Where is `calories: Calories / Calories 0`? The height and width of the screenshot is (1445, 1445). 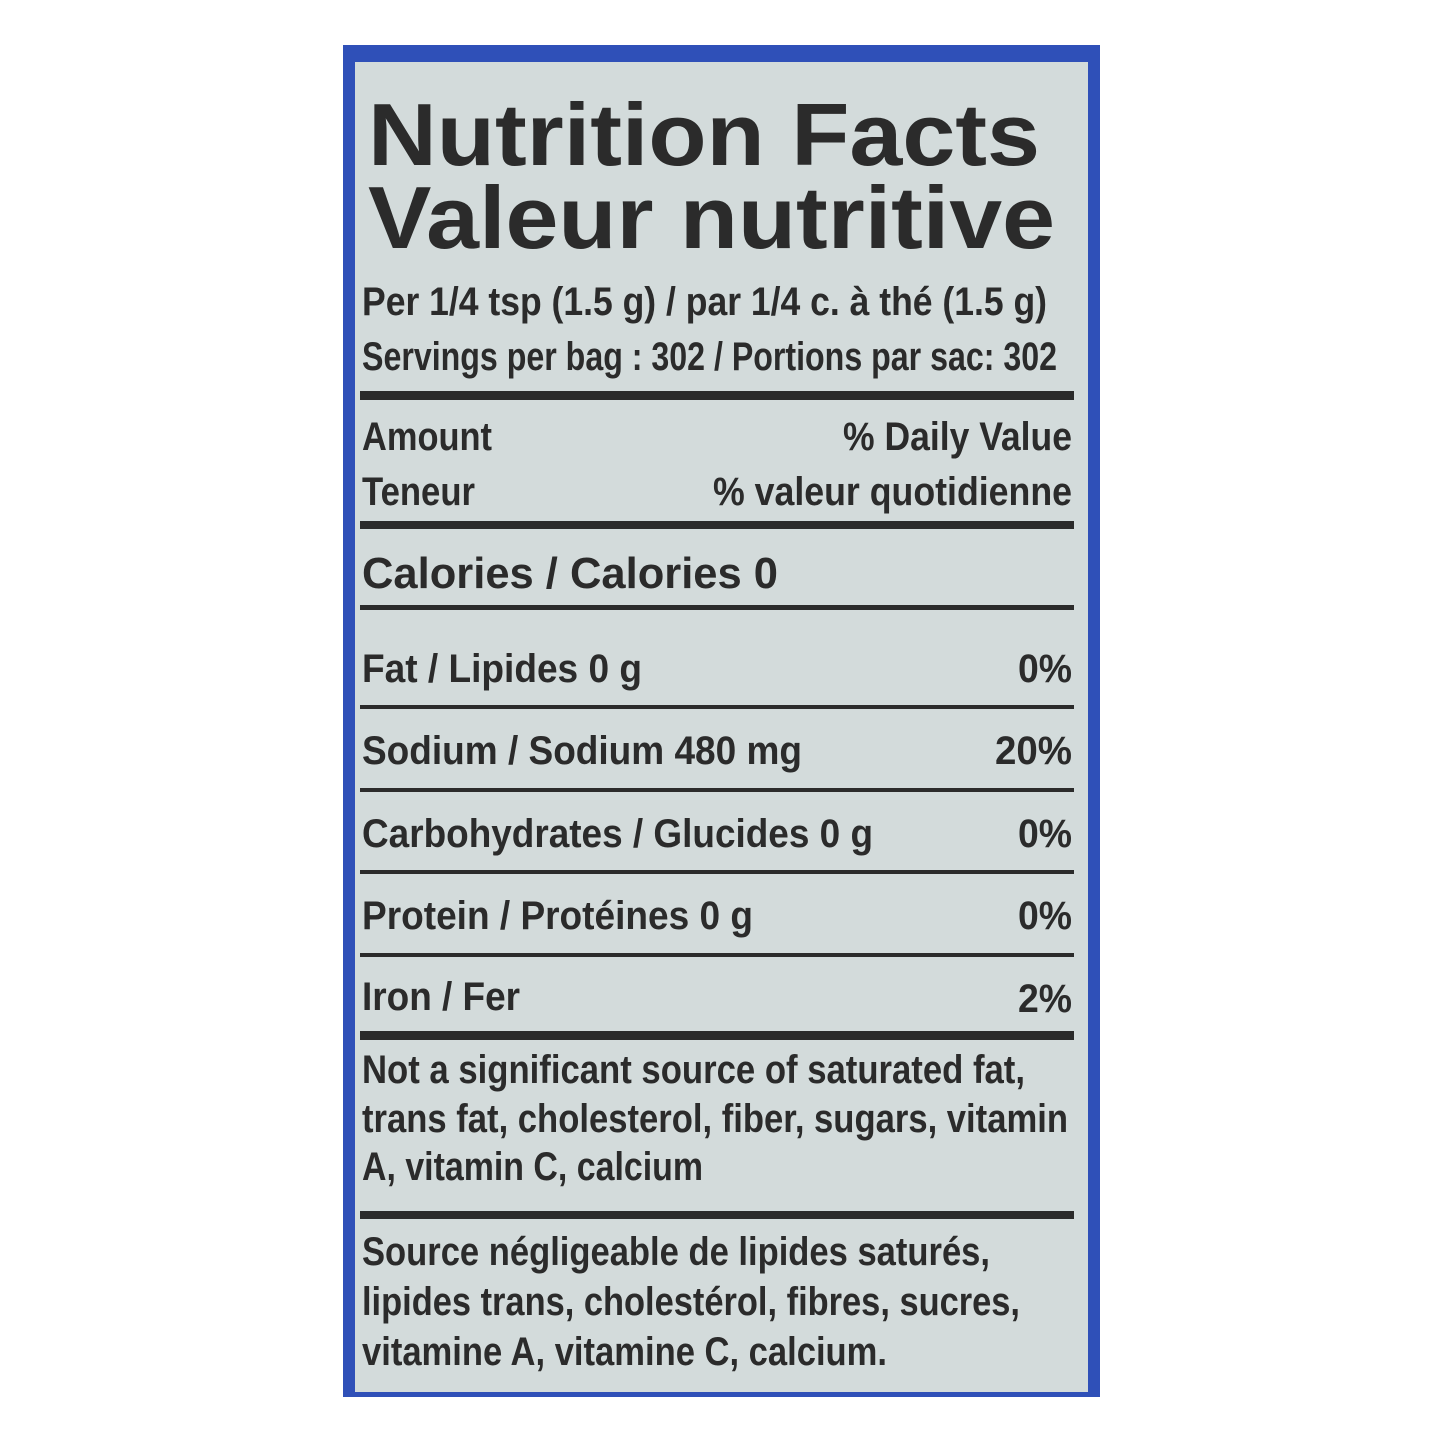 calories: Calories / Calories 0 is located at coordinates (570, 573).